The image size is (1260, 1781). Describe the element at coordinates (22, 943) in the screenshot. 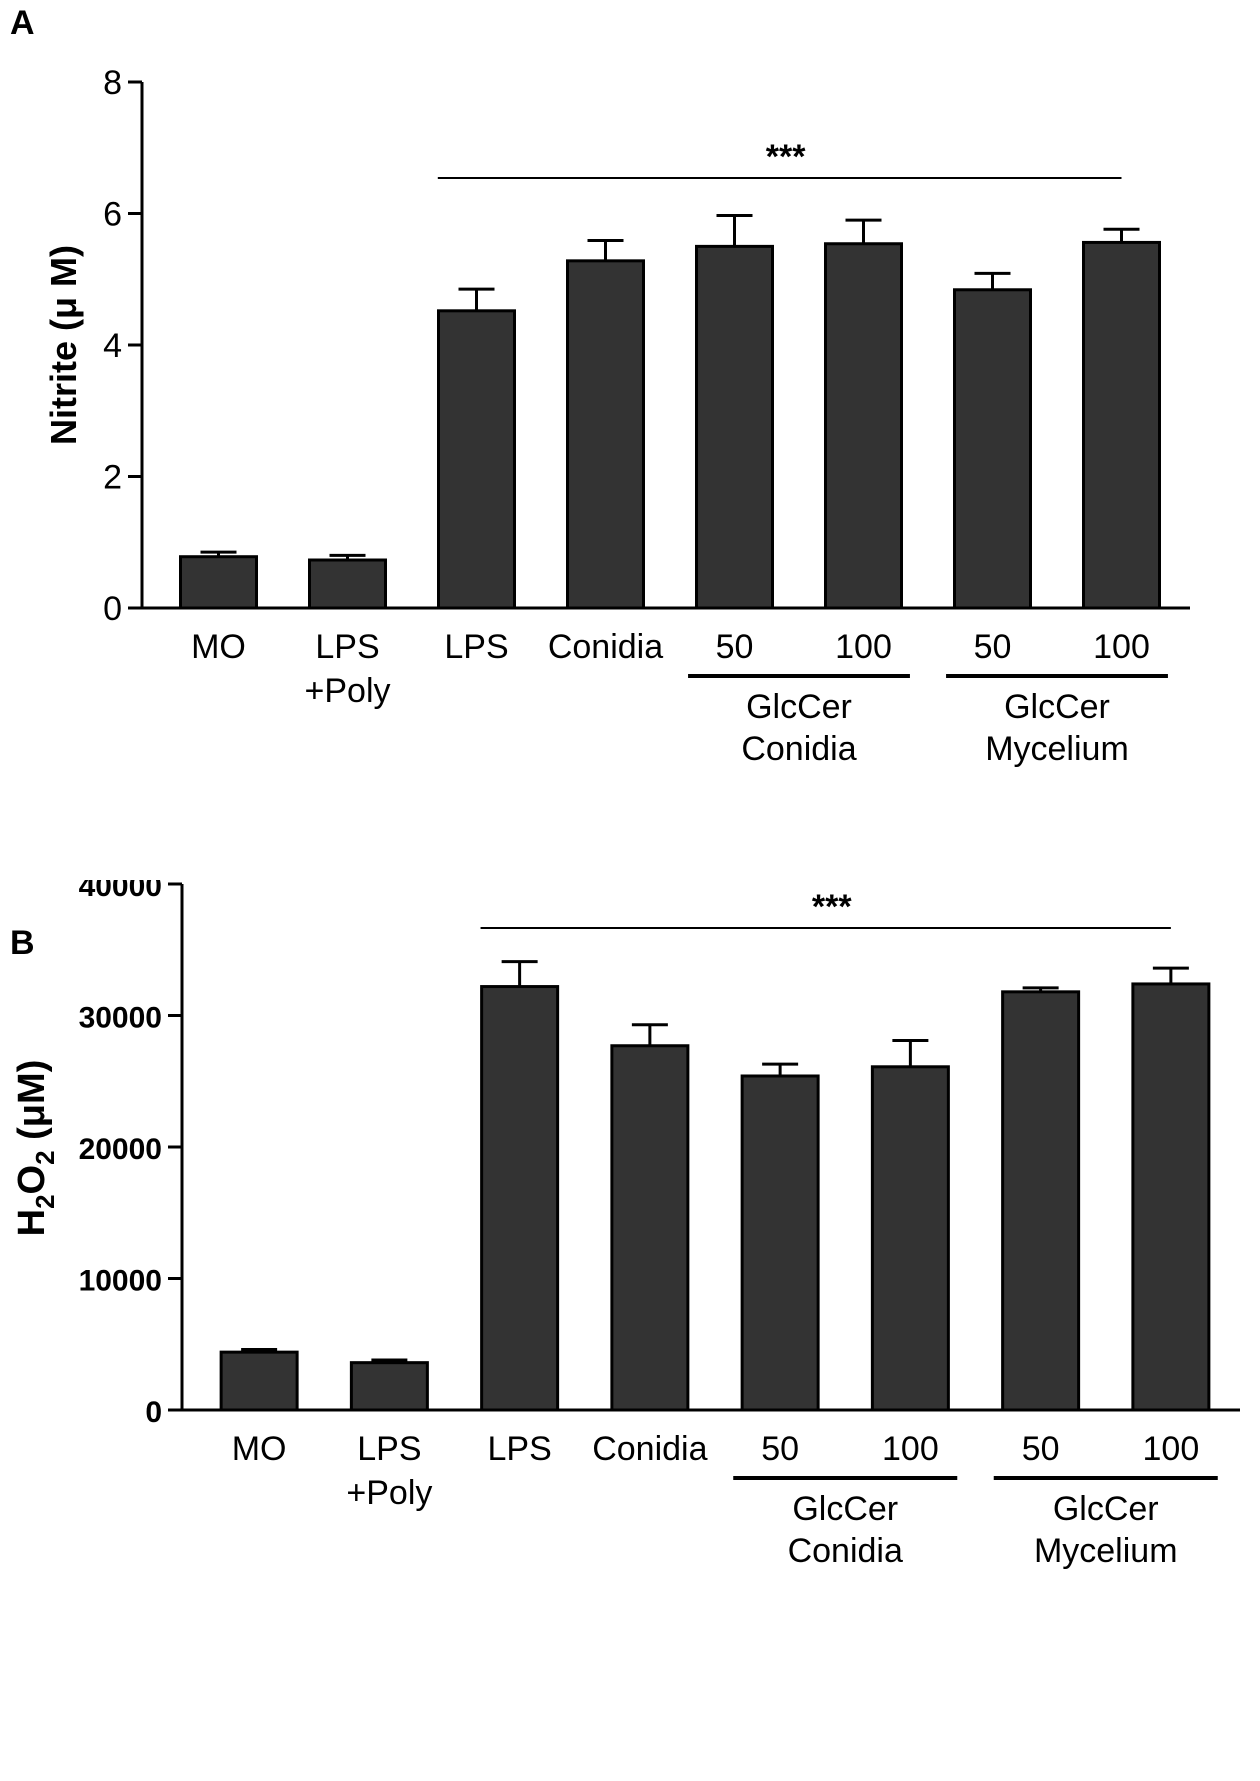

I see `panel-b-letter: B` at that location.